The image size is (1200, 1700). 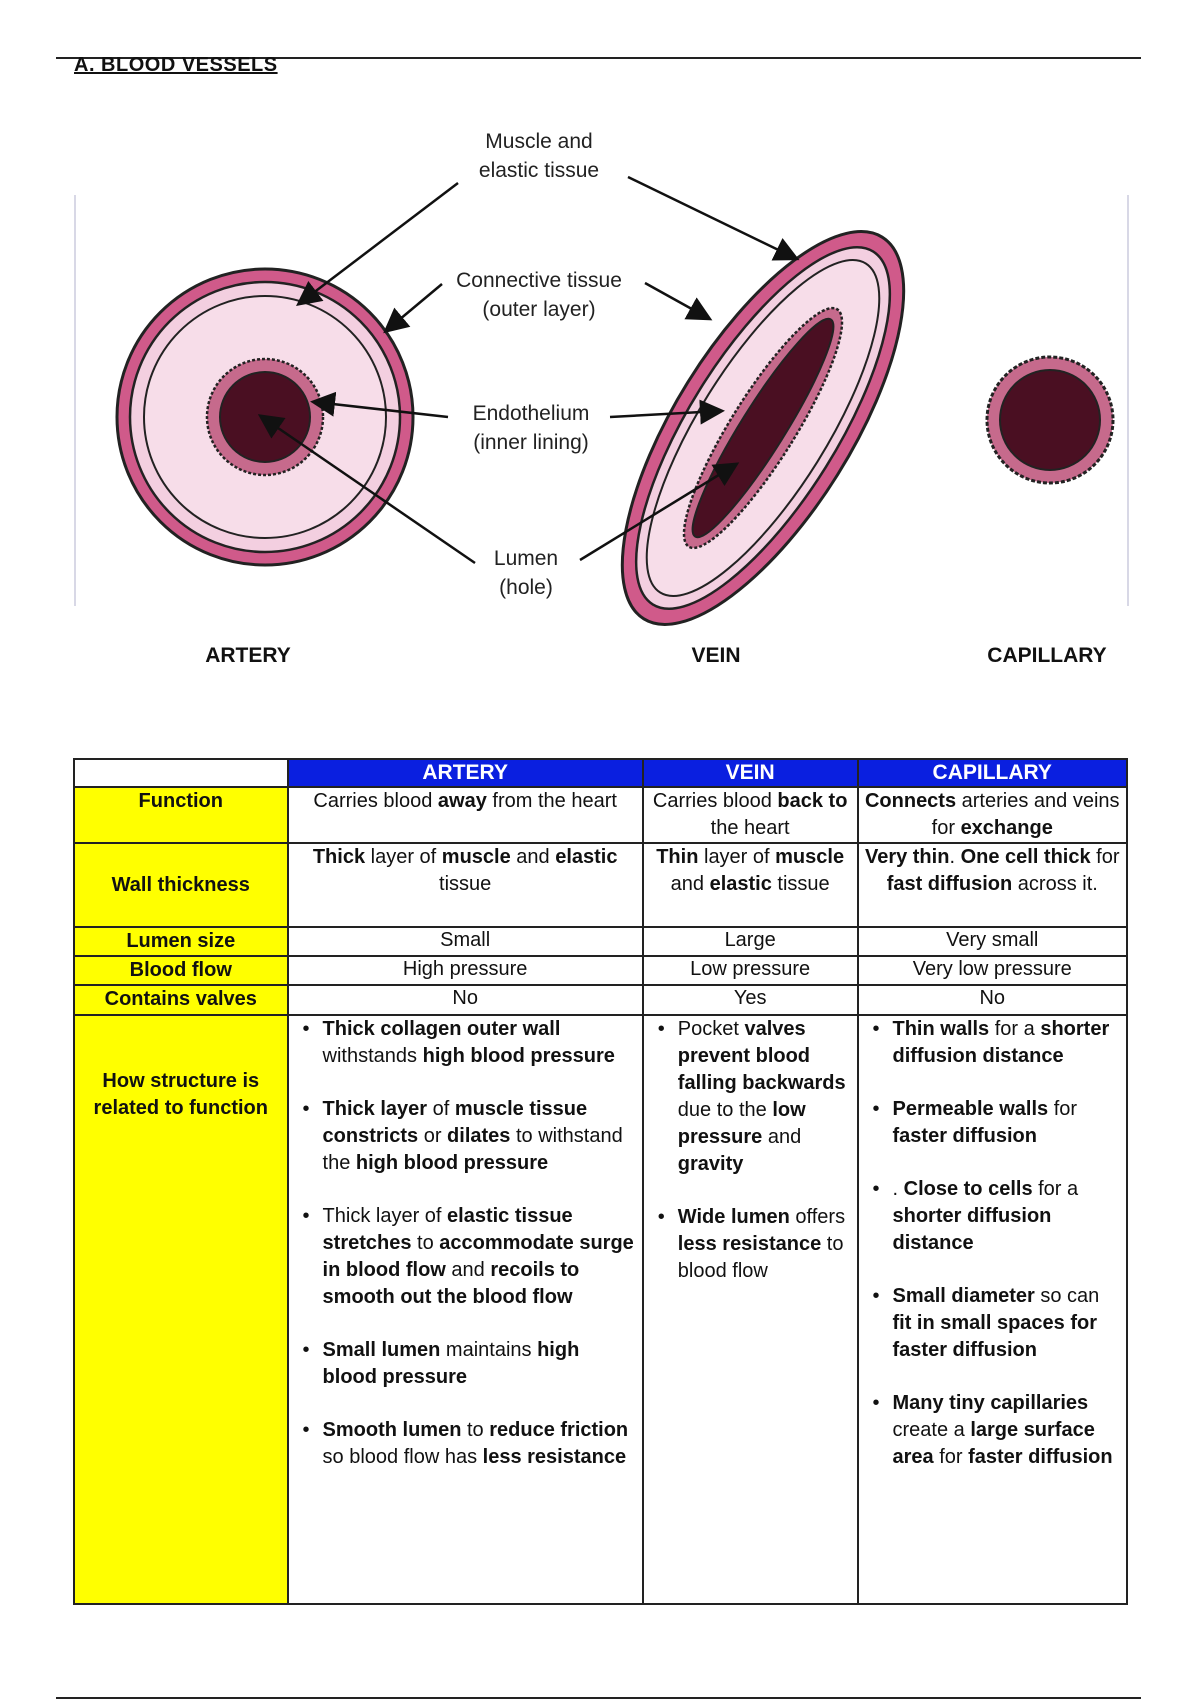 What do you see at coordinates (992, 969) in the screenshot?
I see `text: Very low pressure` at bounding box center [992, 969].